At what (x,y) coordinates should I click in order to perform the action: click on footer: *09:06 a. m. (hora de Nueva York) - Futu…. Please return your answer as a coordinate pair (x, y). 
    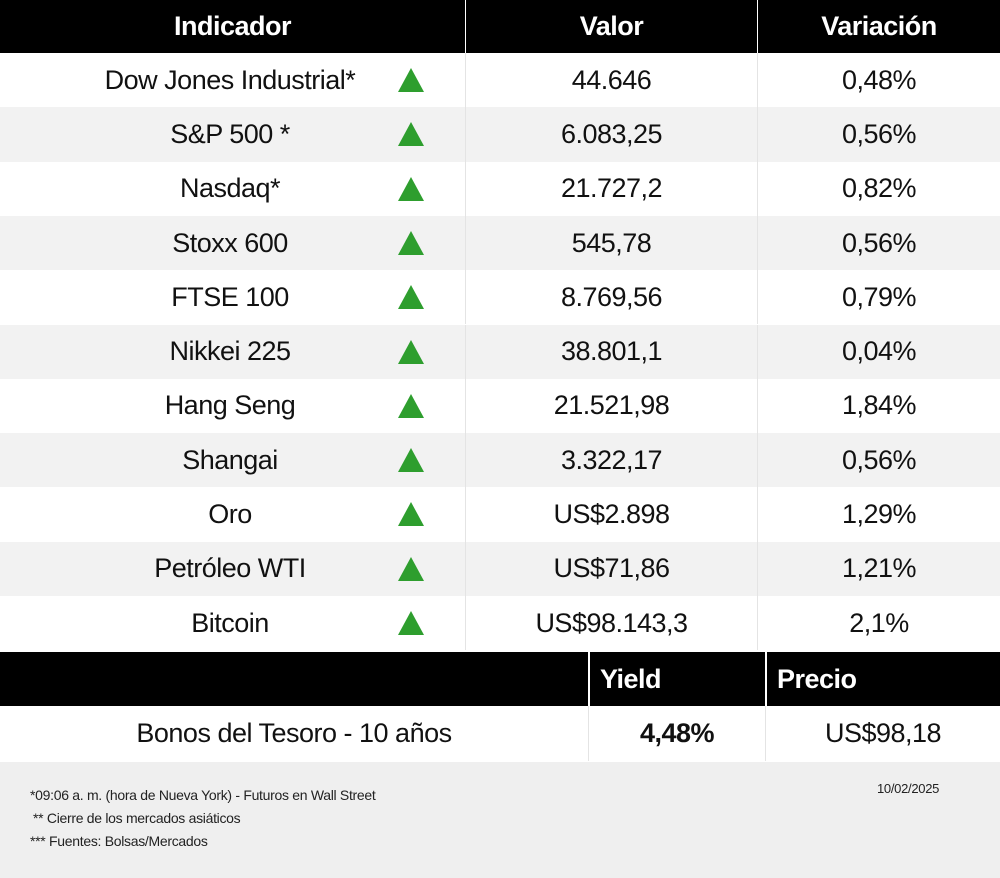
    Looking at the image, I should click on (500, 820).